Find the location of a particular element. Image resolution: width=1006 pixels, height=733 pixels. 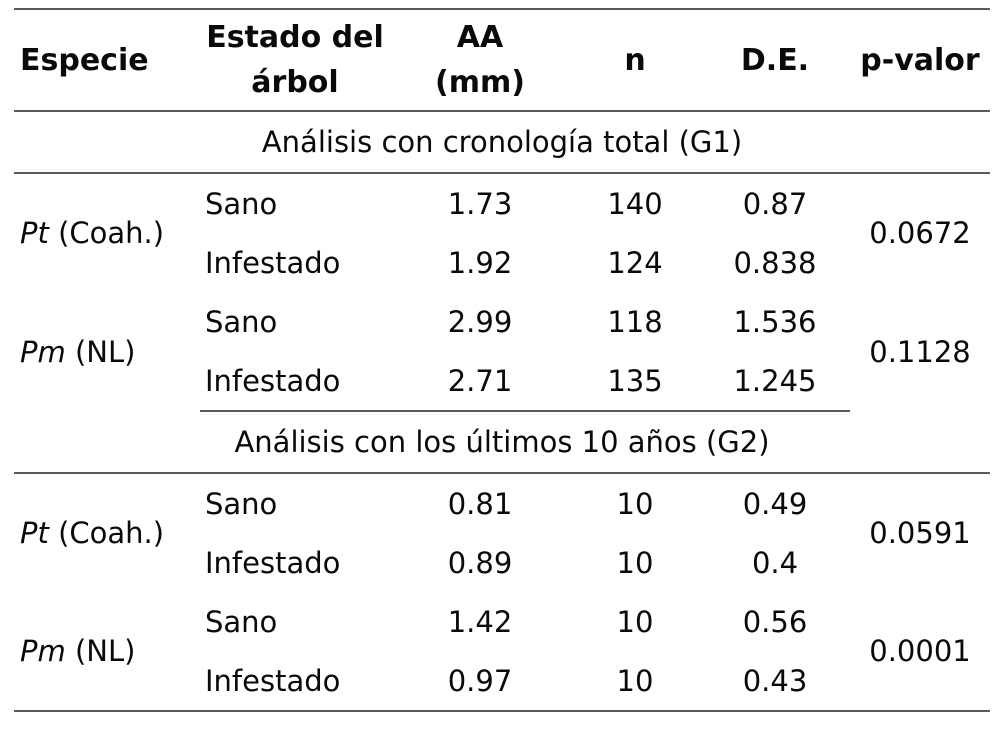

cell-de: 1.245 is located at coordinates (775, 381).